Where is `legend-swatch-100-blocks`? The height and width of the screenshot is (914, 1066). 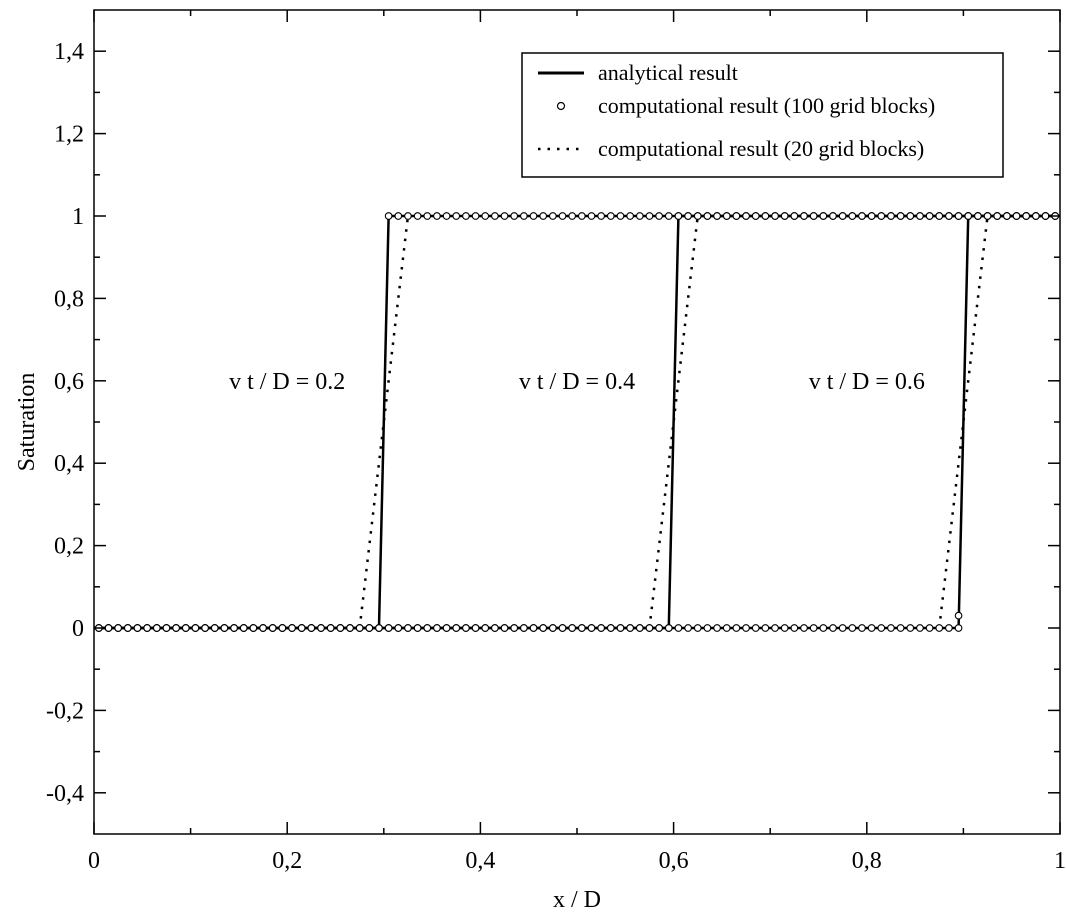
legend-swatch-100-blocks is located at coordinates (561, 106).